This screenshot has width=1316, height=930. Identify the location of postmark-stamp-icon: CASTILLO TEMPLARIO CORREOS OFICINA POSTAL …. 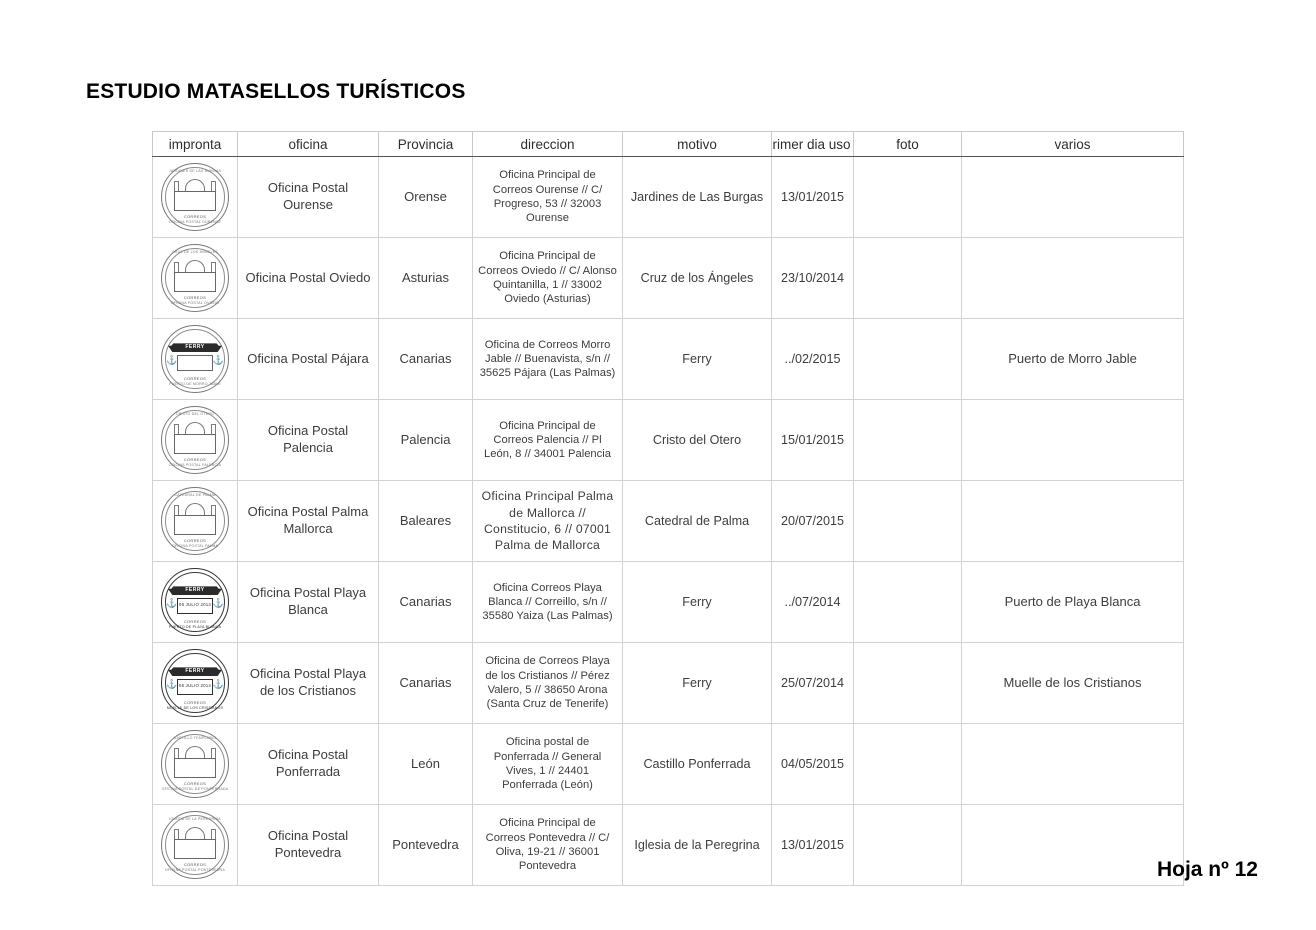
(195, 764).